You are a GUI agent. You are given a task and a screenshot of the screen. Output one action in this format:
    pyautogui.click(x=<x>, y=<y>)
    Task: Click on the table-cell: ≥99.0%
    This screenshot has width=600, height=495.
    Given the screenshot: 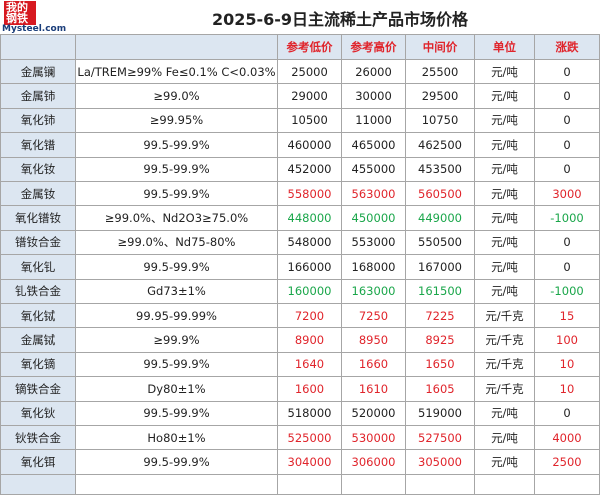 What is the action you would take?
    pyautogui.click(x=177, y=96)
    